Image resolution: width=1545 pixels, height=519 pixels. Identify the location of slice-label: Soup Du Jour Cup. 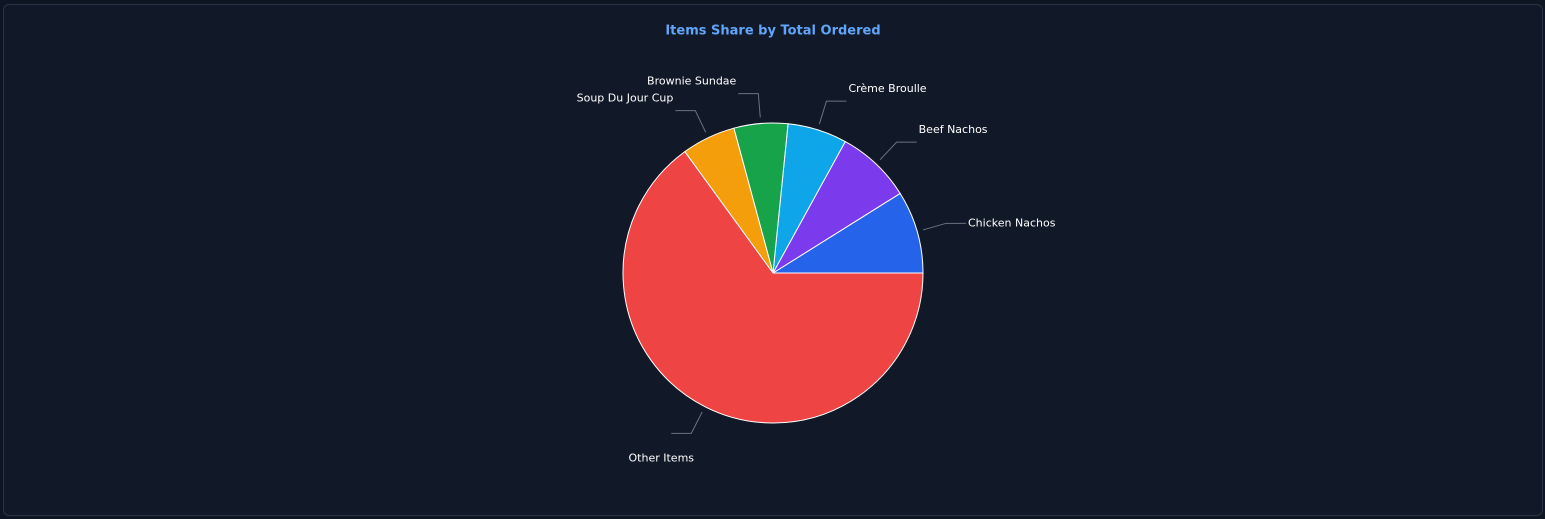
(625, 98).